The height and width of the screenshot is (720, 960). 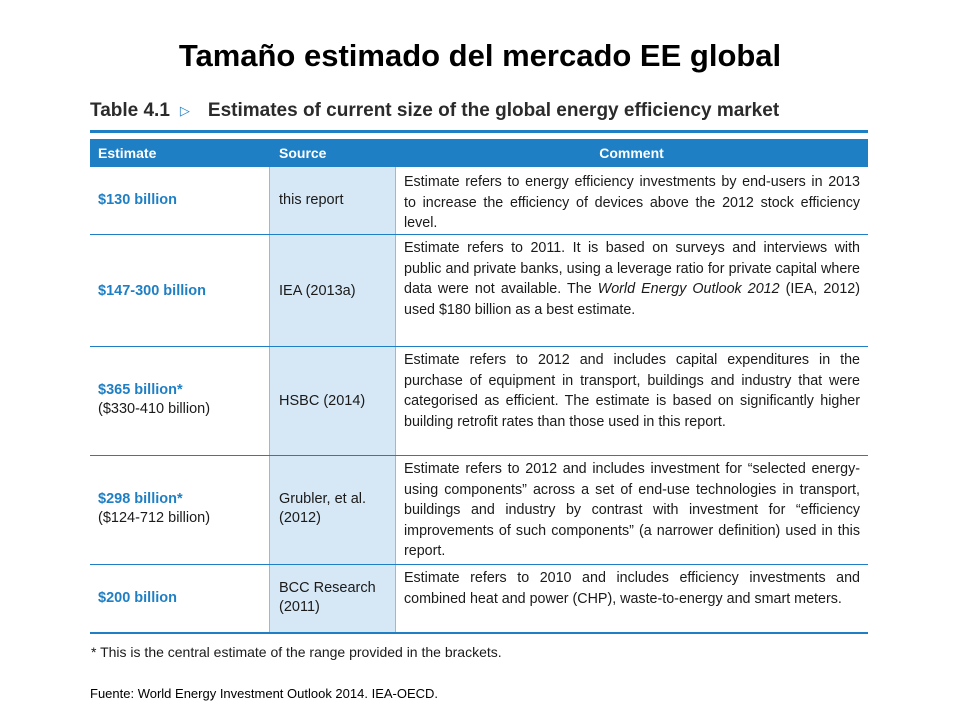 I want to click on column-header-source: Source, so click(x=332, y=153).